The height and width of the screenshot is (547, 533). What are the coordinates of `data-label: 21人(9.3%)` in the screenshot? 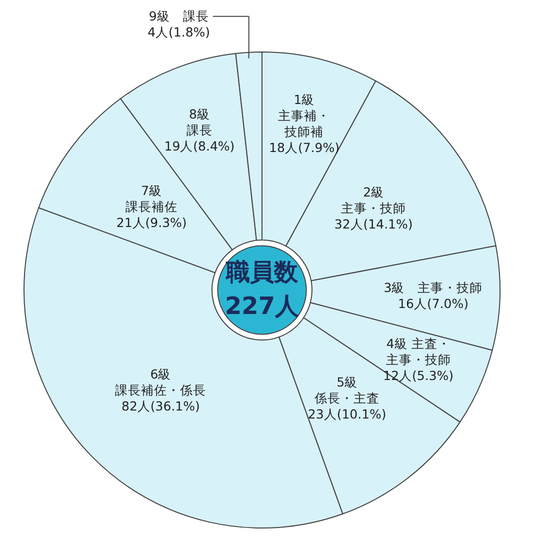 It's located at (151, 222).